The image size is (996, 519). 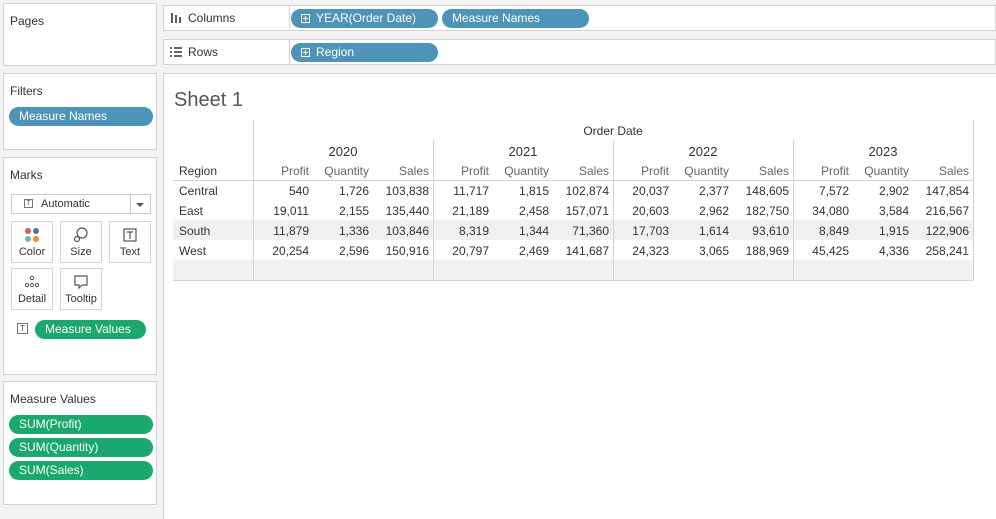 I want to click on table-cell: 2,377, so click(x=713, y=191).